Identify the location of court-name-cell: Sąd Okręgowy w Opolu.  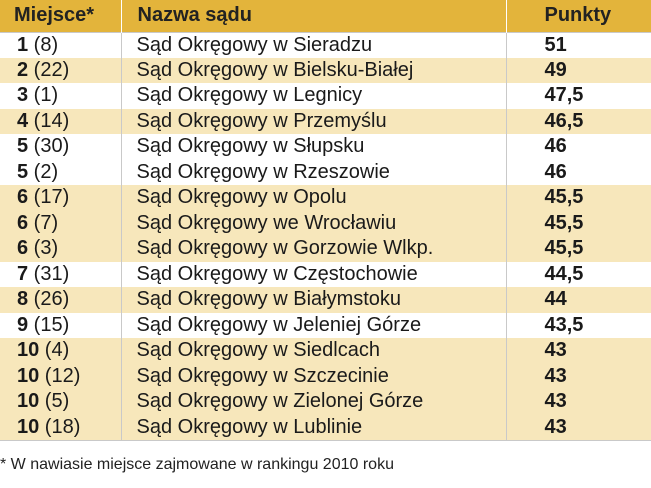
(314, 198).